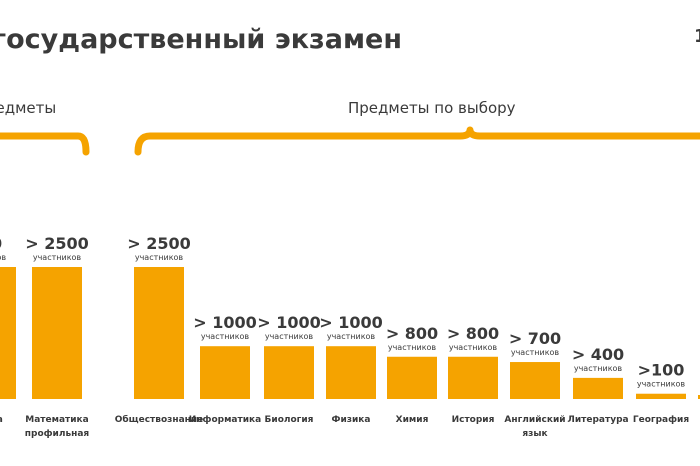 This screenshot has width=700, height=466. I want to click on category-label: профильная, so click(57, 434).